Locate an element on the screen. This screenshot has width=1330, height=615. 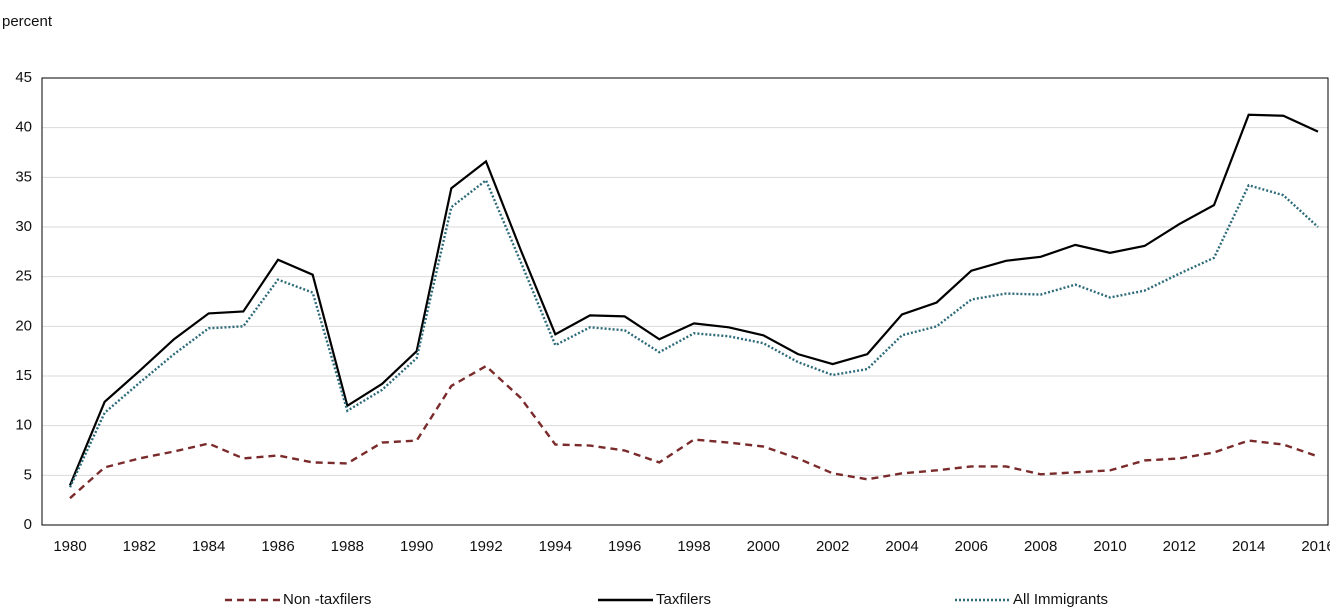
x-tick-label: 1990 is located at coordinates (416, 546).